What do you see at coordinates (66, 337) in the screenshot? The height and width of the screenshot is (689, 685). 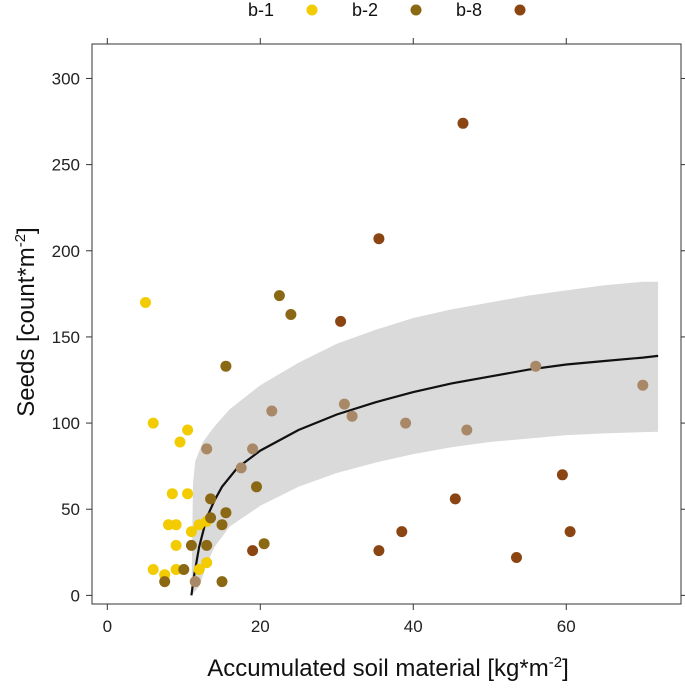 I see `y-tick-label: 150` at bounding box center [66, 337].